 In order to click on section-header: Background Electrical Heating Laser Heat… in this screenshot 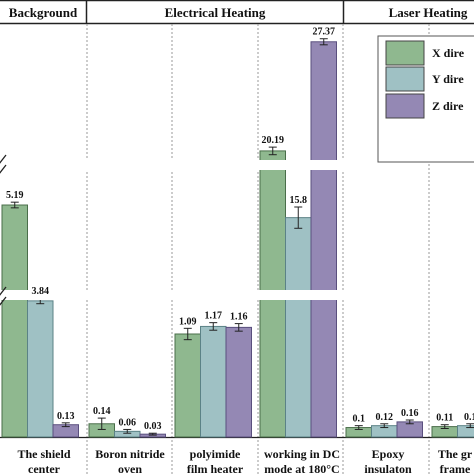, I will do `click(237, 12)`.